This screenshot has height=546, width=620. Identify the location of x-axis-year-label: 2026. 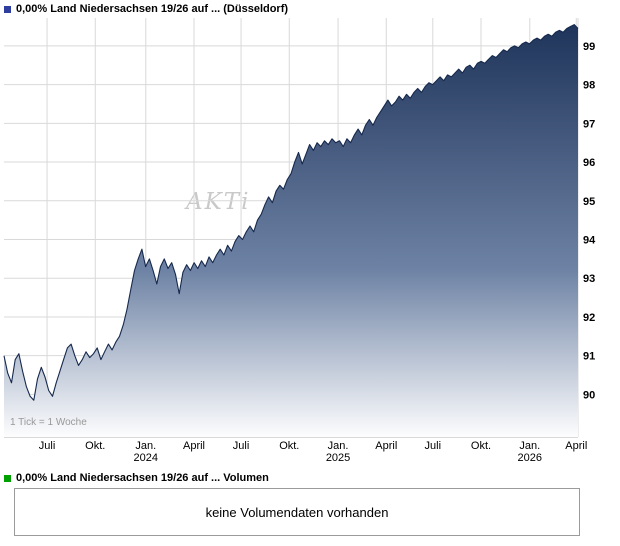
(530, 458).